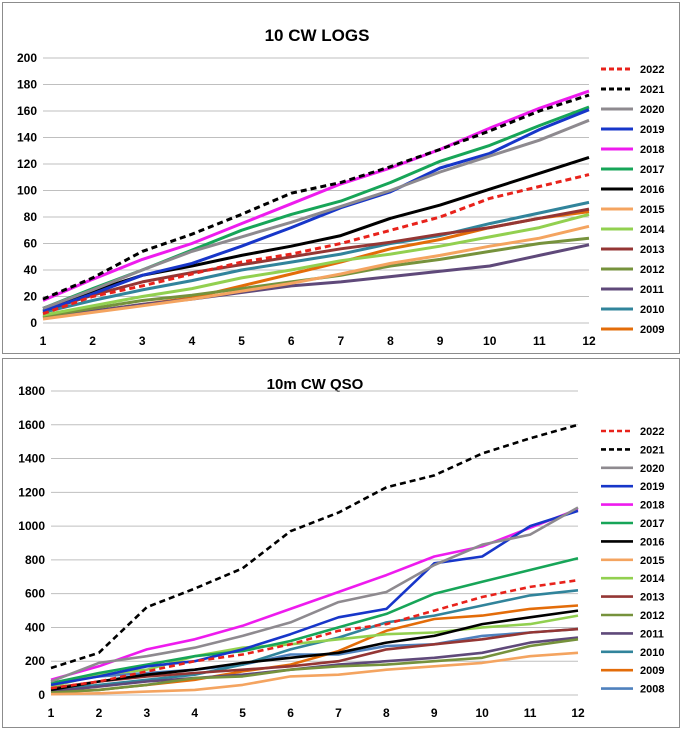 The height and width of the screenshot is (731, 682). I want to click on y-tick-label: 1000, so click(31, 526).